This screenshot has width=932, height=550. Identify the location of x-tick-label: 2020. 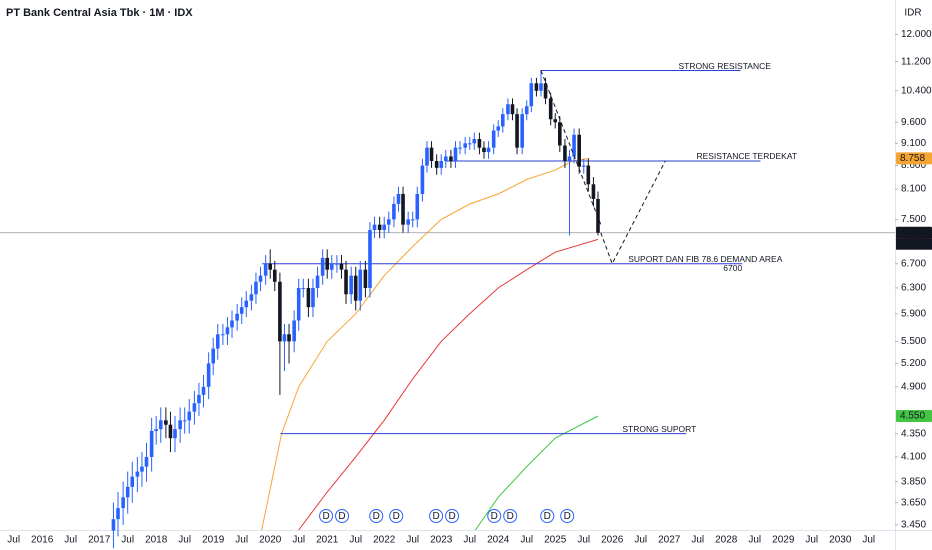
(270, 540).